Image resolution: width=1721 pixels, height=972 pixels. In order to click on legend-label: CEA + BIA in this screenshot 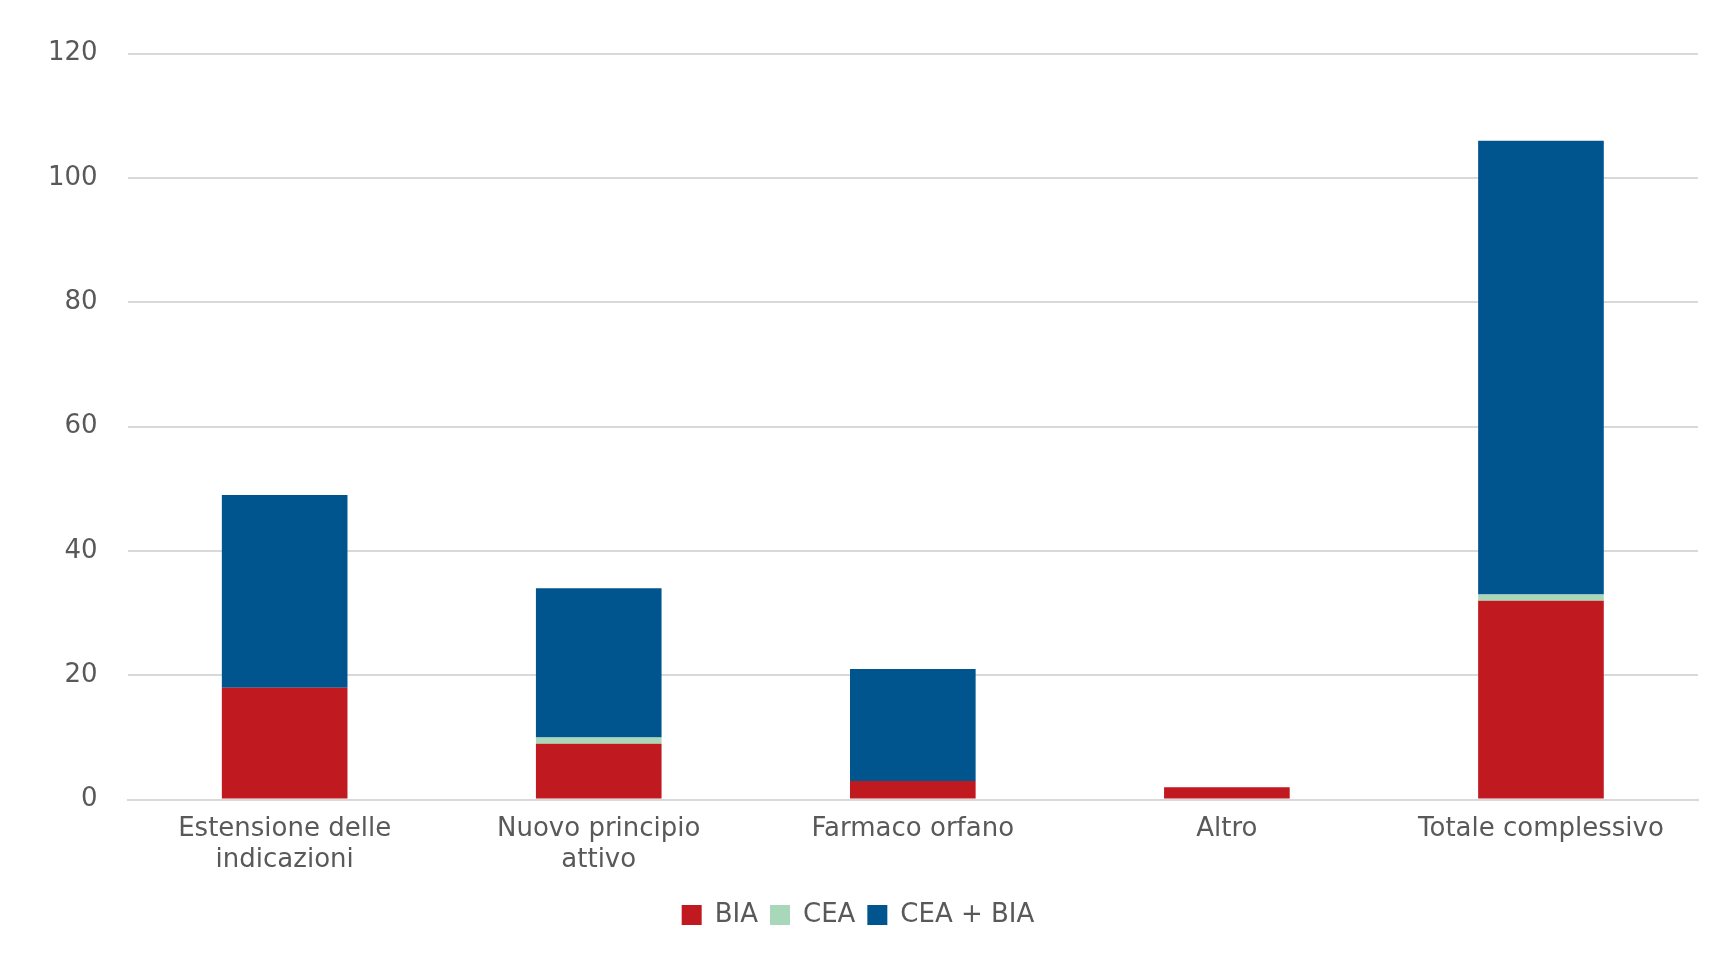, I will do `click(967, 912)`.